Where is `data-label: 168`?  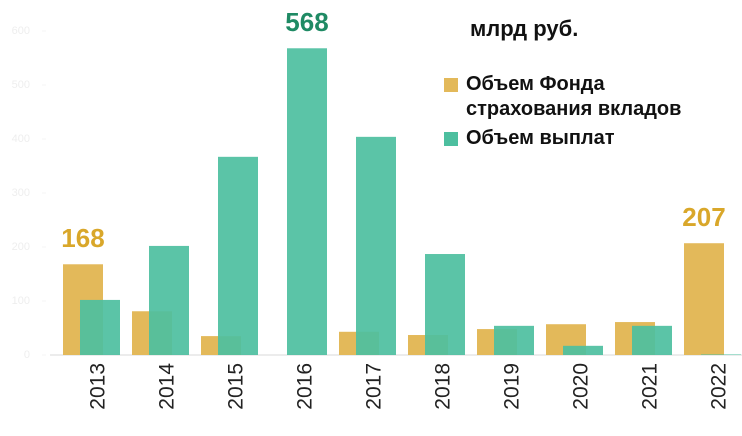 data-label: 168 is located at coordinates (82, 238).